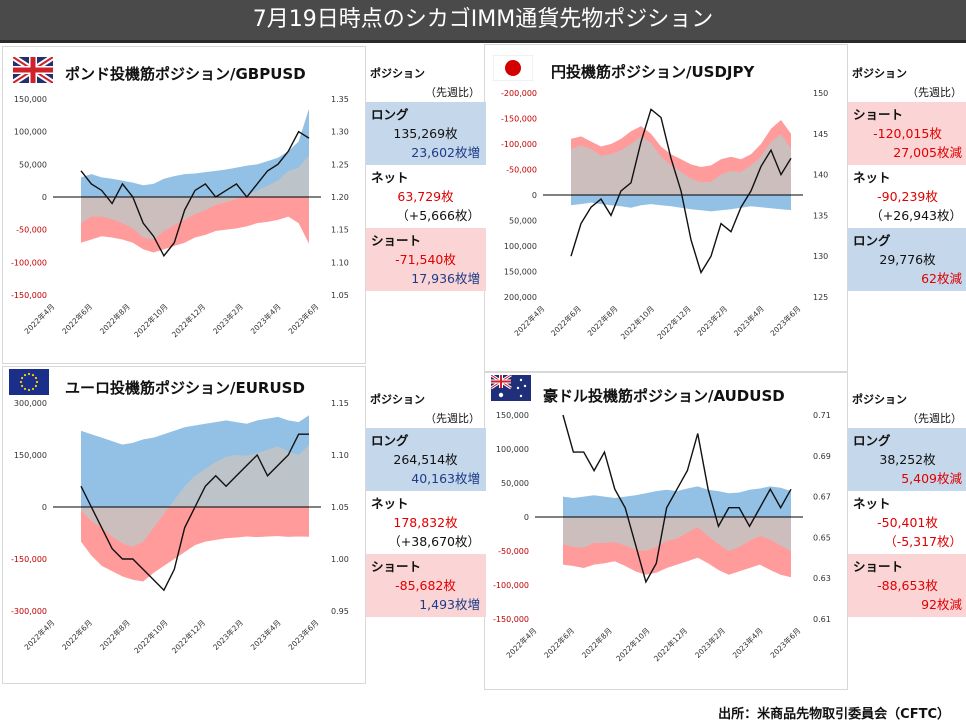  I want to click on stat-value: -88,653枚, so click(907, 585).